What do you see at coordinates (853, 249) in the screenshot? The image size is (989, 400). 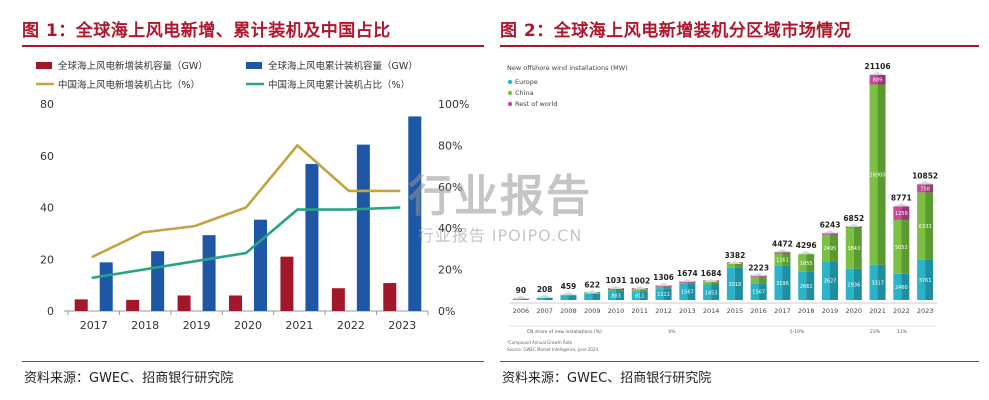 I see `segment-value-label: 3843` at bounding box center [853, 249].